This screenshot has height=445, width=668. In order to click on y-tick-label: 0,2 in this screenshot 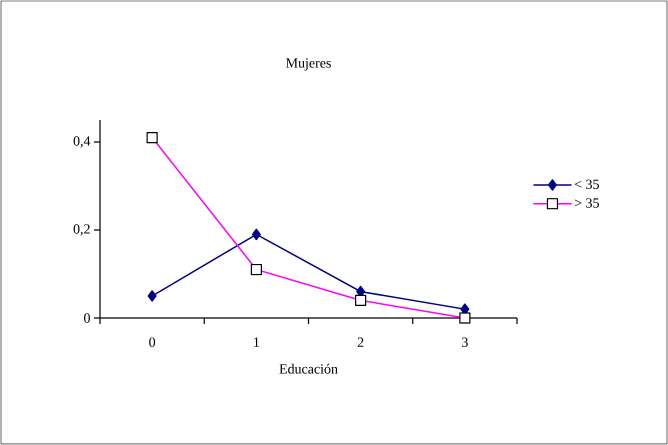, I will do `click(82, 230)`.